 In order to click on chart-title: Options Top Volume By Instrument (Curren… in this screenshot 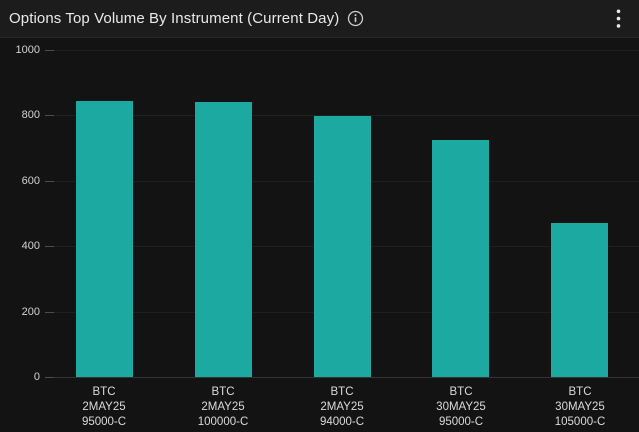, I will do `click(174, 18)`.